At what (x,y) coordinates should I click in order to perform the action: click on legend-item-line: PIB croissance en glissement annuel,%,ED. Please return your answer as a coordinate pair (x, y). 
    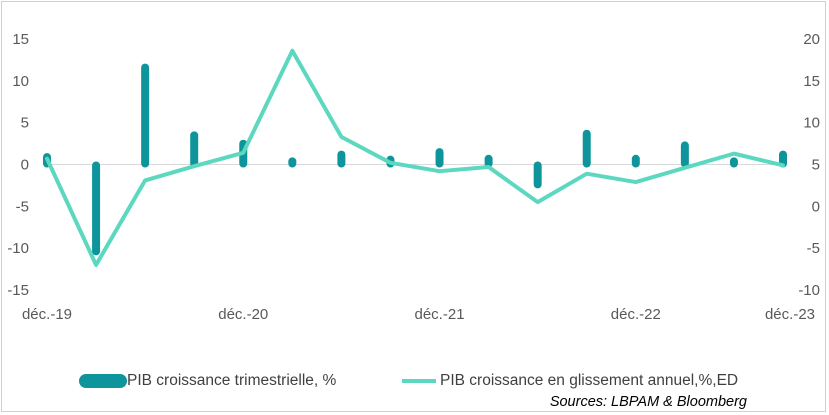
    Looking at the image, I should click on (570, 381).